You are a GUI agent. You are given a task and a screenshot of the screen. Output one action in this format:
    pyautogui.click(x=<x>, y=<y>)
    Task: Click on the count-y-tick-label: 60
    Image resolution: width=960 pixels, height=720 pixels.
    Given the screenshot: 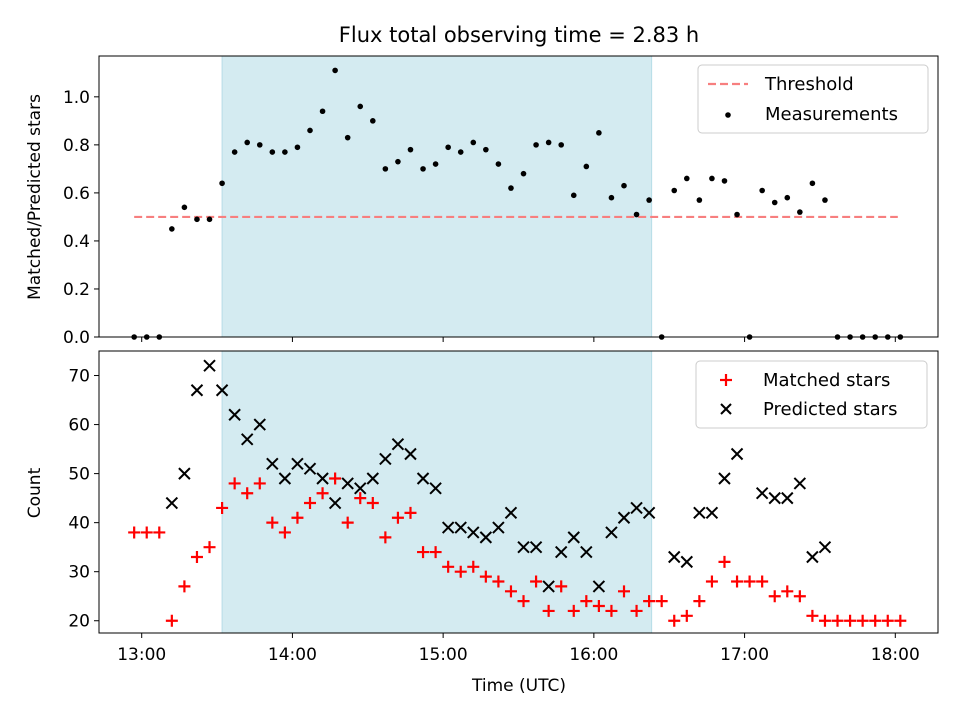 What is the action you would take?
    pyautogui.click(x=79, y=426)
    